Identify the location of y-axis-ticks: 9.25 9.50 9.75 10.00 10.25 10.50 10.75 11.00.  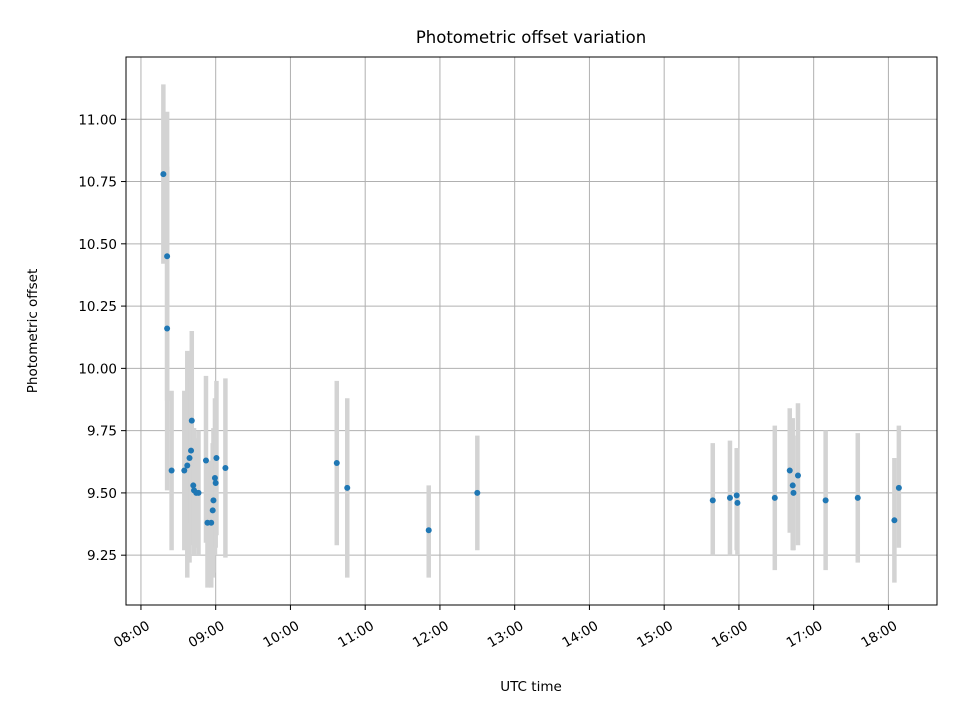
(102, 338).